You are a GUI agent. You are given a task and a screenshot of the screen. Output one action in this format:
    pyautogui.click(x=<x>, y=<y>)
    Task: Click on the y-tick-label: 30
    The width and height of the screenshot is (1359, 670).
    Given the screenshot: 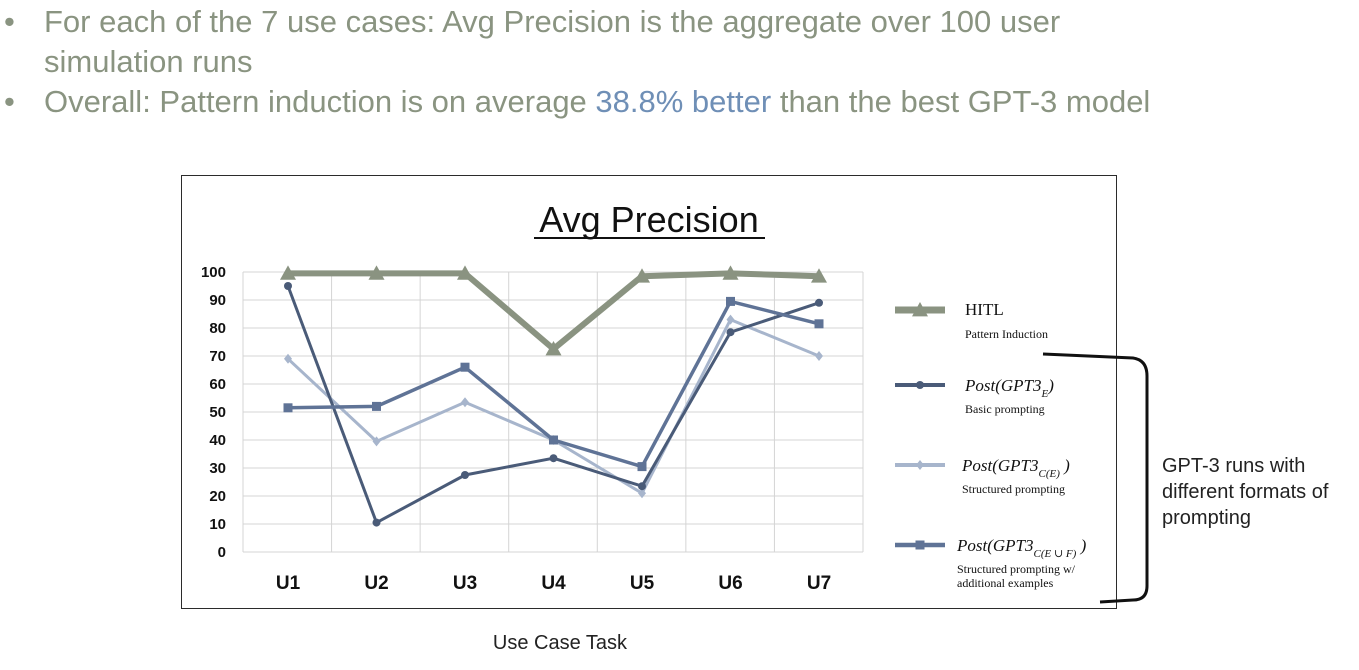 What is the action you would take?
    pyautogui.click(x=217, y=468)
    